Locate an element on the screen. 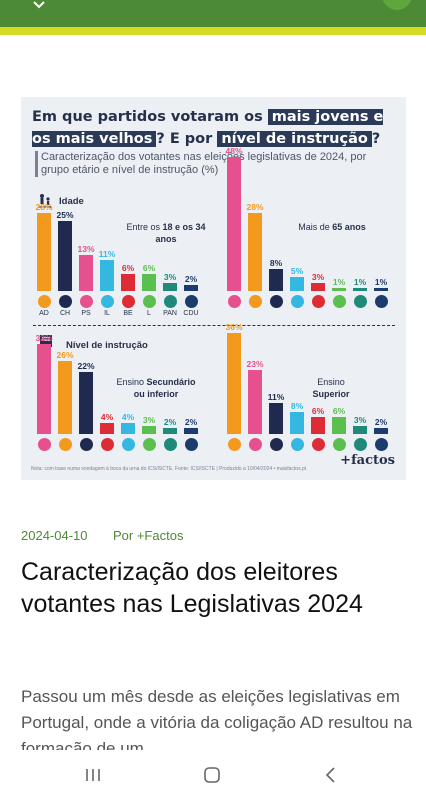  bar-value-label: 25% is located at coordinates (65, 215).